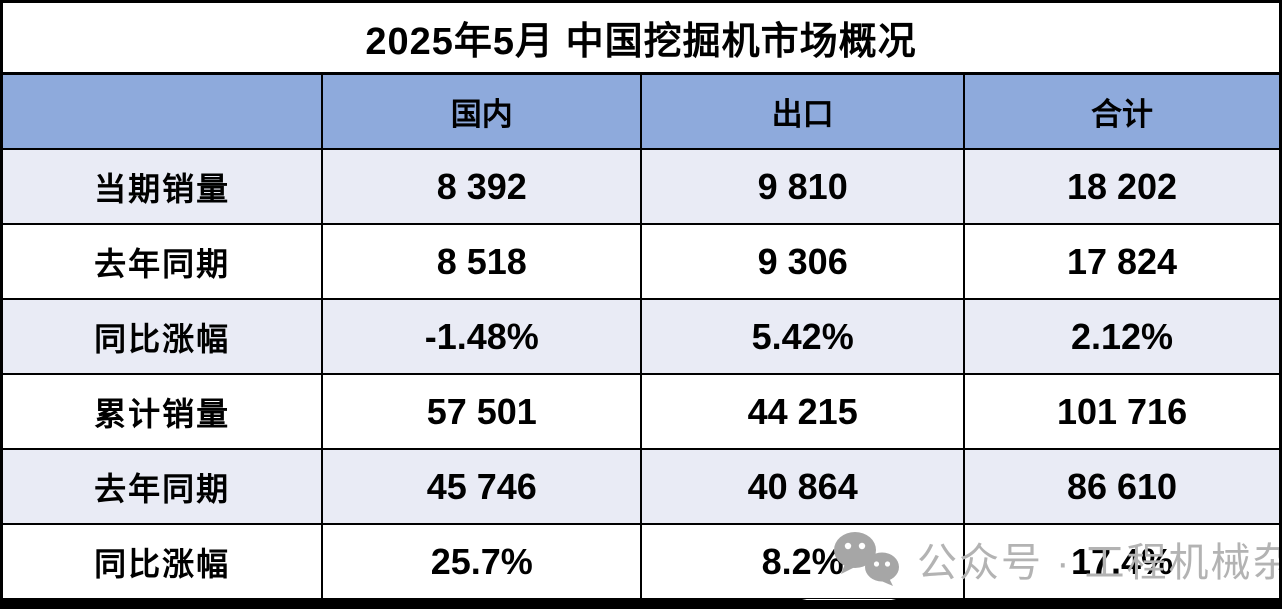 This screenshot has height=609, width=1282. I want to click on table-header-row: 国内 出口 合计, so click(641, 112).